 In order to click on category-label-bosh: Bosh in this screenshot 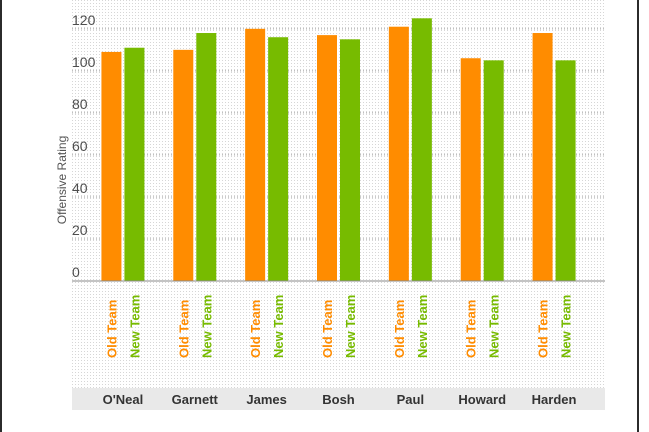, I will do `click(338, 399)`.